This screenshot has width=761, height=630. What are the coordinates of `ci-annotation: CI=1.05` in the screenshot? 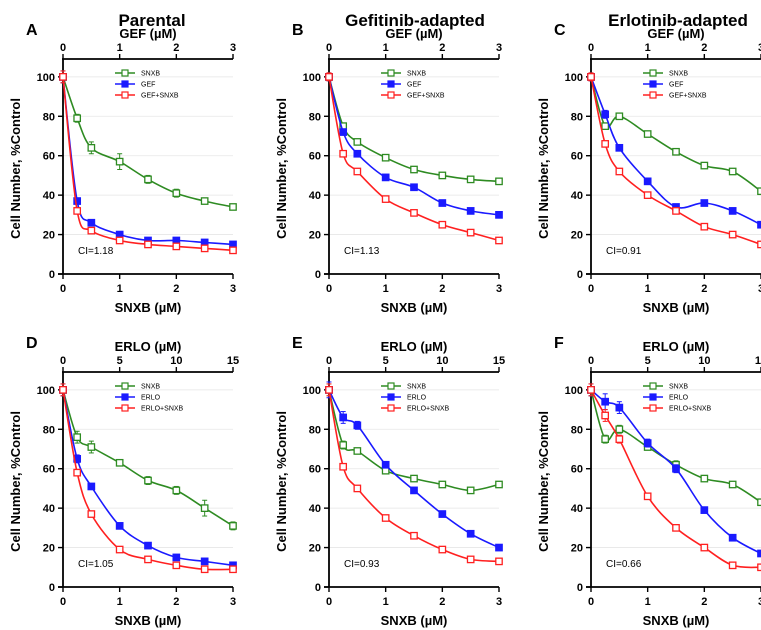 It's located at (96, 564).